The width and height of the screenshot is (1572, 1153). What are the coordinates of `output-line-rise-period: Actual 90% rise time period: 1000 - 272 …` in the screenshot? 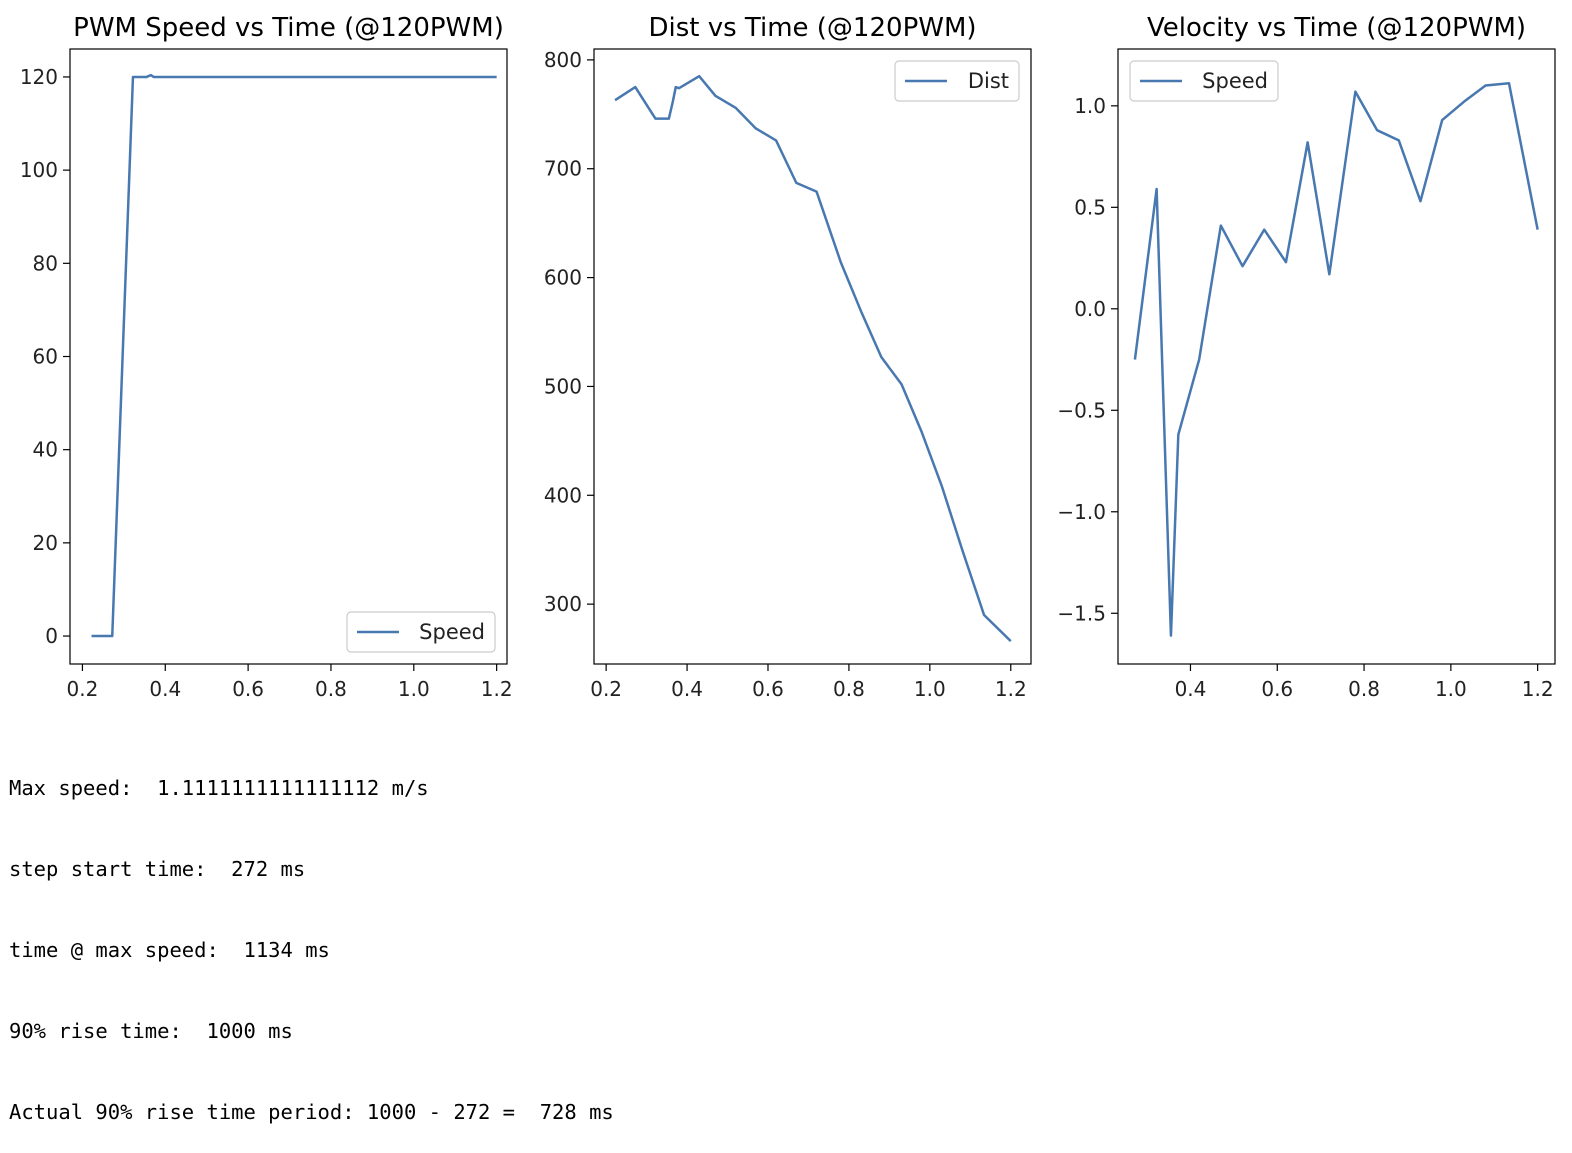 It's located at (311, 1112).